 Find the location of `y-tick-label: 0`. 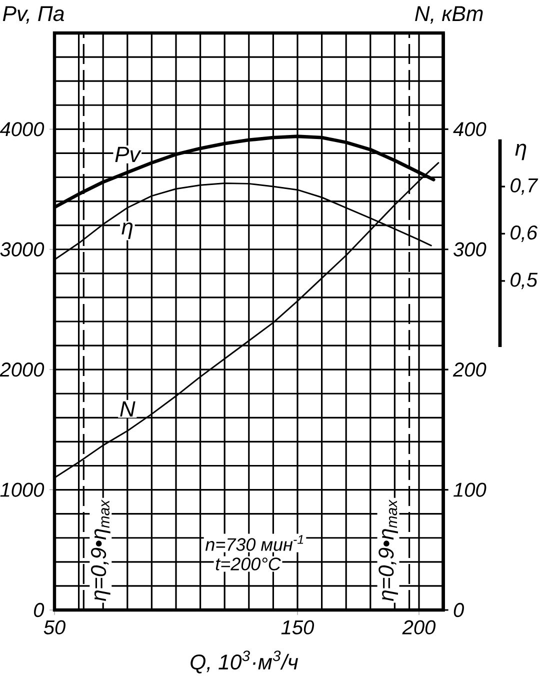

y-tick-label: 0 is located at coordinates (39, 610).